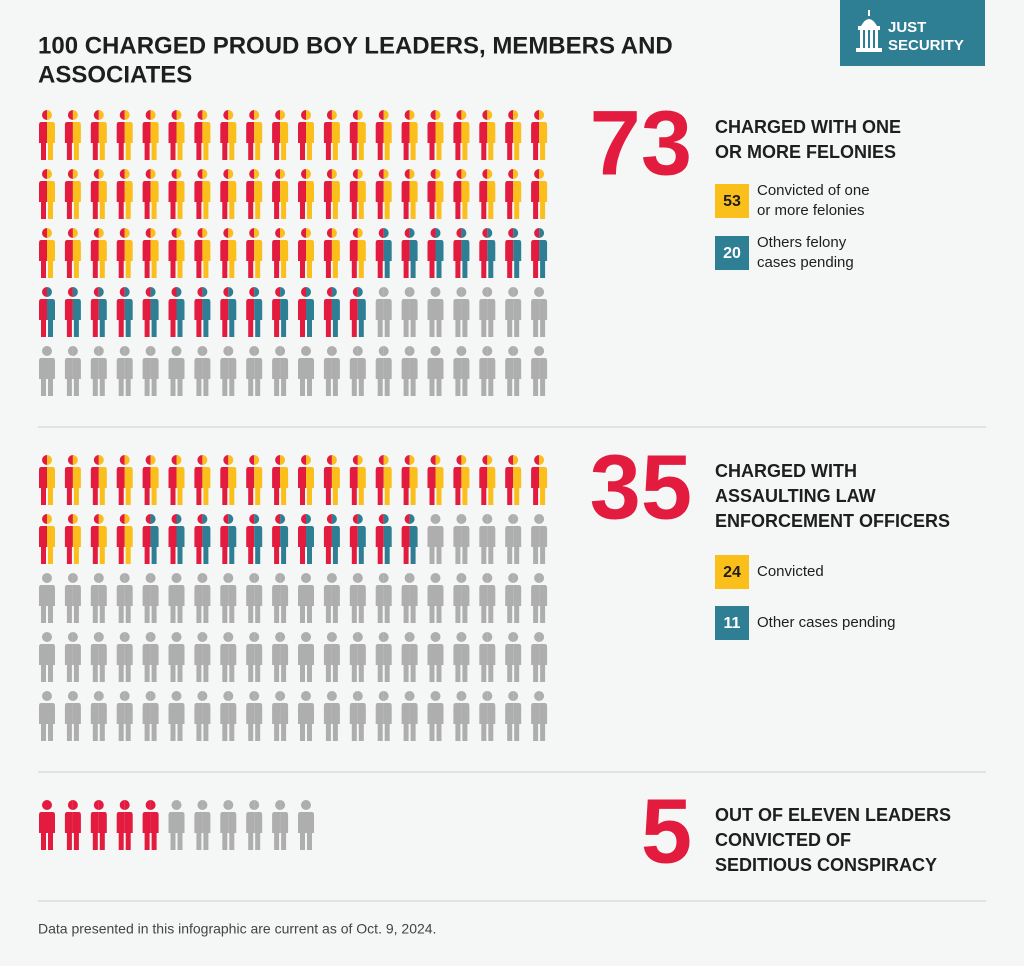 This screenshot has height=966, width=1024. What do you see at coordinates (805, 152) in the screenshot?
I see `section-label: OR MORE FELONIES` at bounding box center [805, 152].